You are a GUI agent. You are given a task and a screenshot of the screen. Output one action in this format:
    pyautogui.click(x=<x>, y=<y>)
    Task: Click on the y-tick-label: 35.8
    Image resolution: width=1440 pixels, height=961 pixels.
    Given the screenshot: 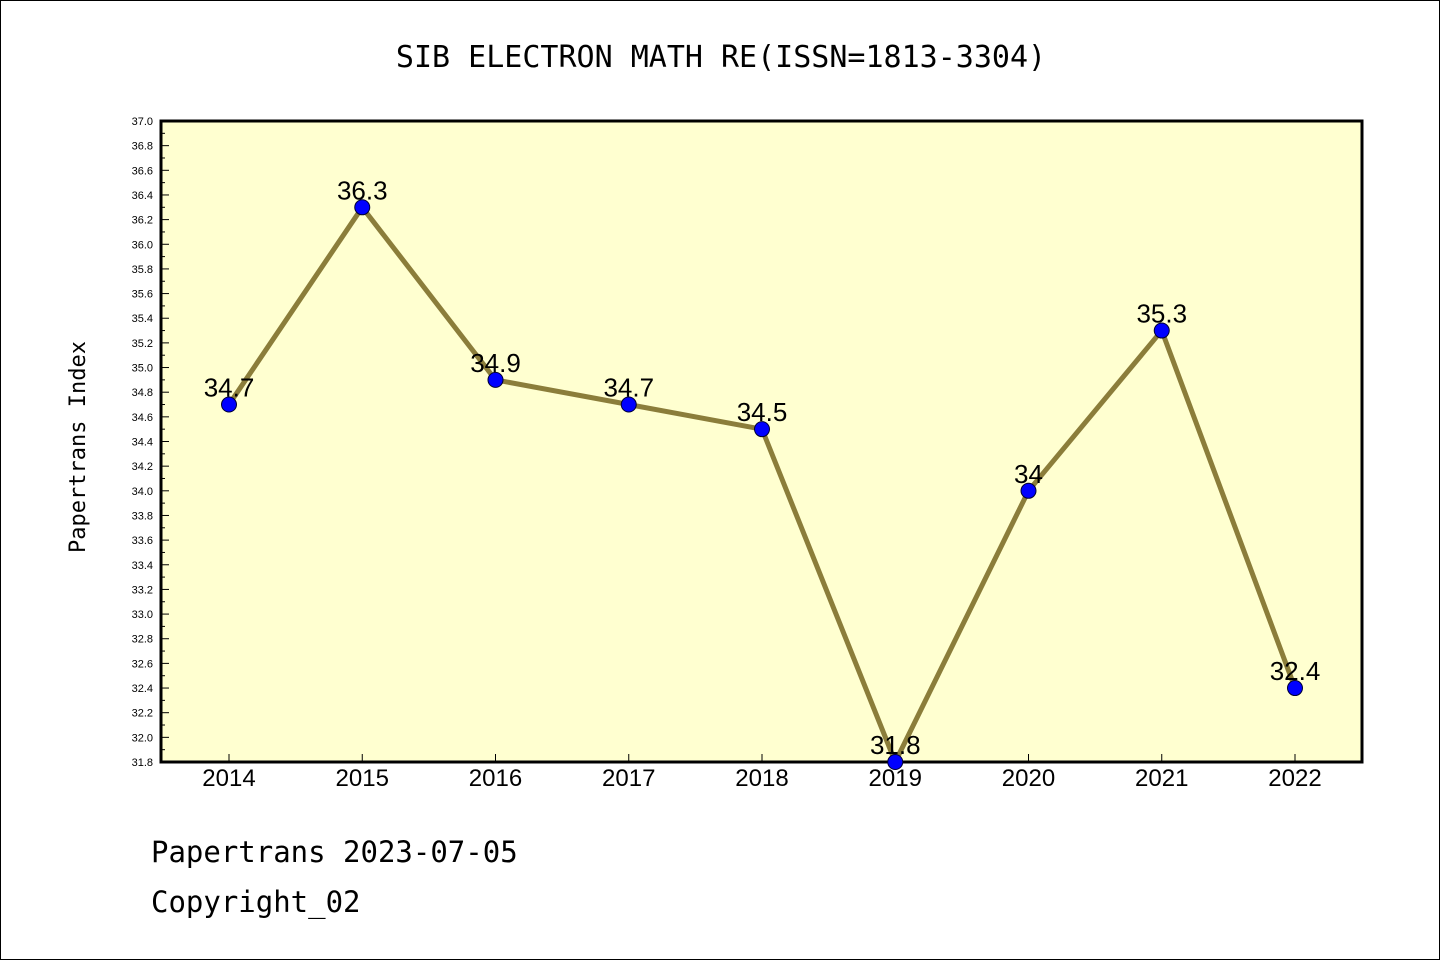 What is the action you would take?
    pyautogui.click(x=142, y=270)
    